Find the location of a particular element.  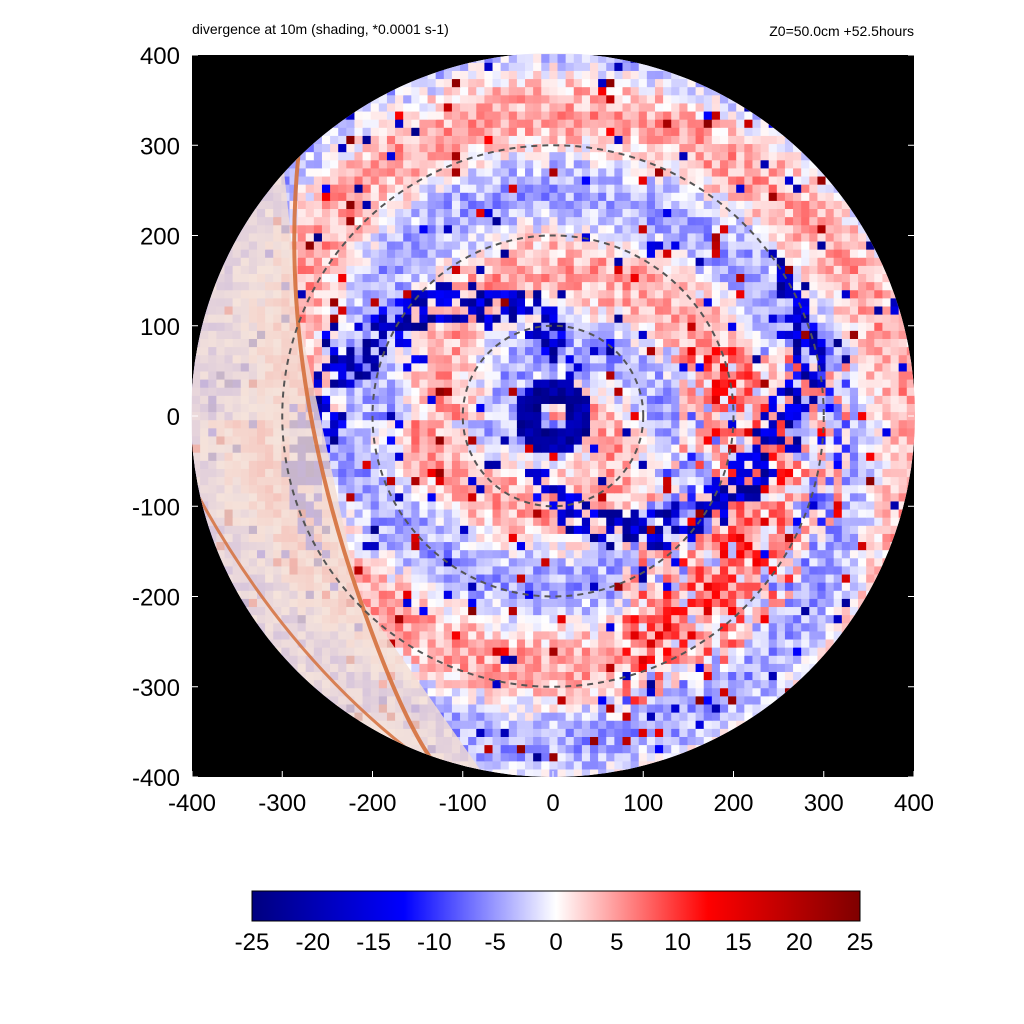

colorbar-tick-label: 10 is located at coordinates (677, 942).